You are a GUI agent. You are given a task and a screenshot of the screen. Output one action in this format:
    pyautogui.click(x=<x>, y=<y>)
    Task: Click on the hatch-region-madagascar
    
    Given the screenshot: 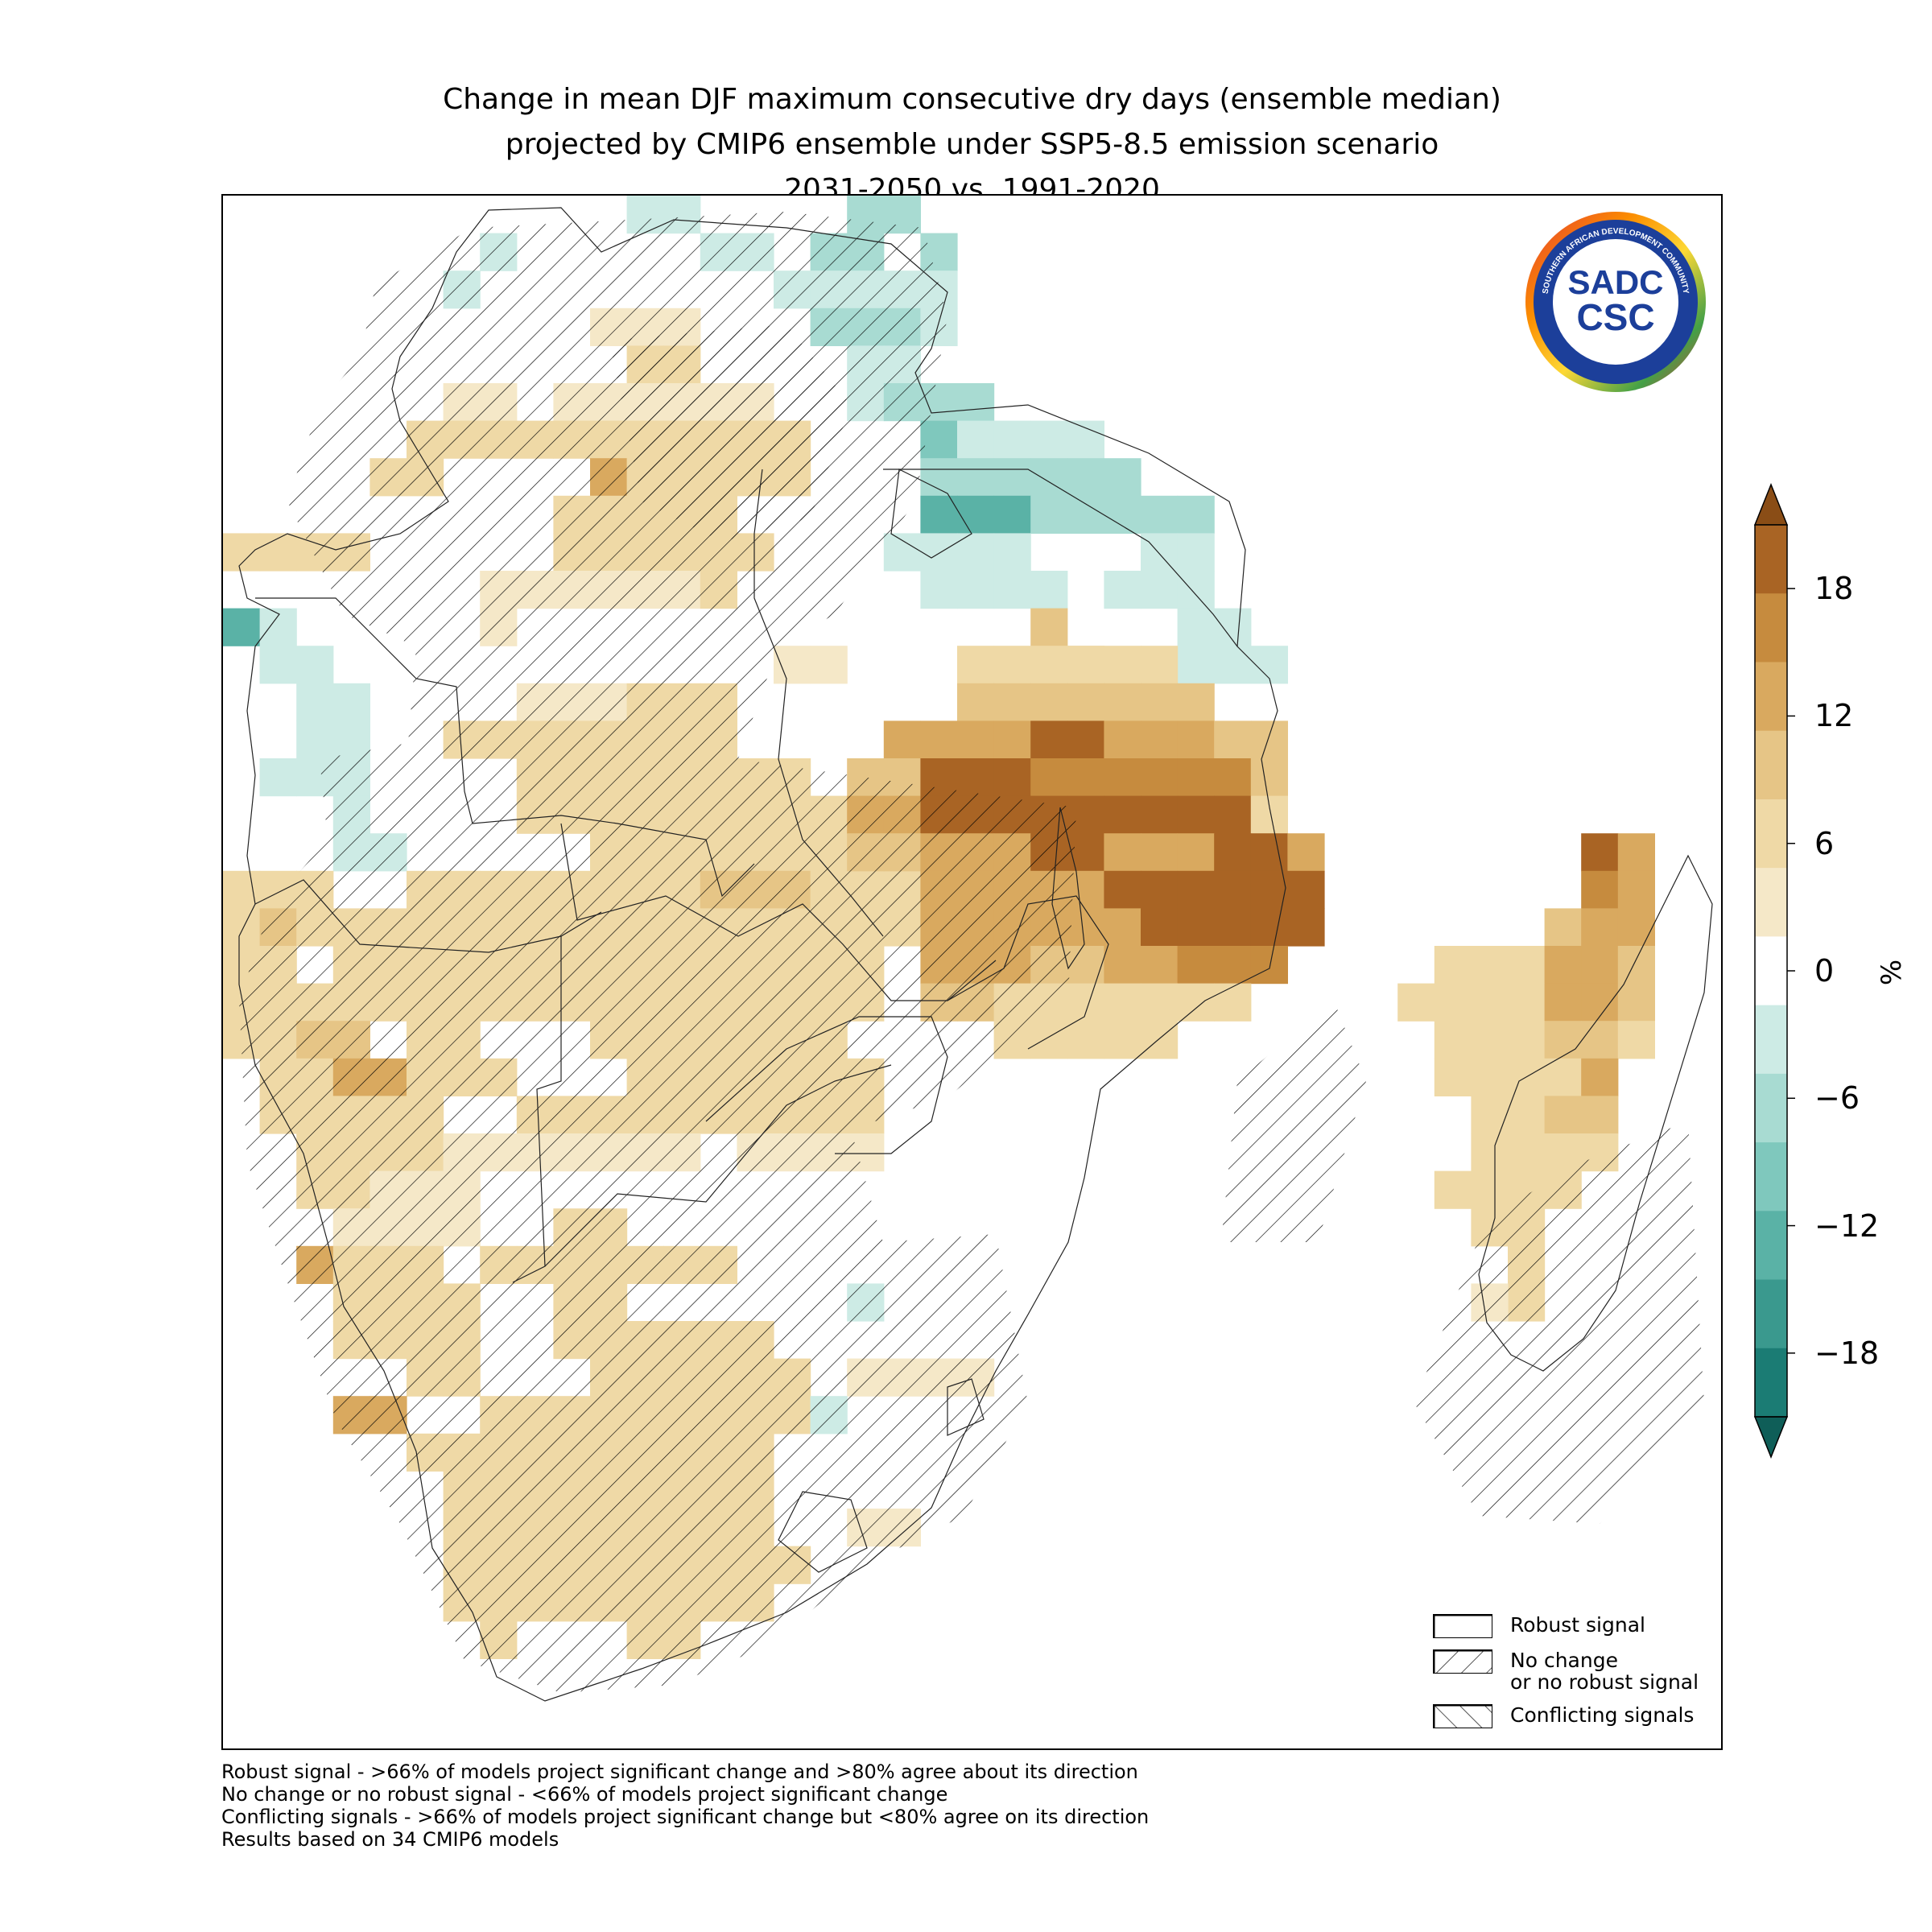 What is the action you would take?
    pyautogui.click(x=1559, y=1322)
    